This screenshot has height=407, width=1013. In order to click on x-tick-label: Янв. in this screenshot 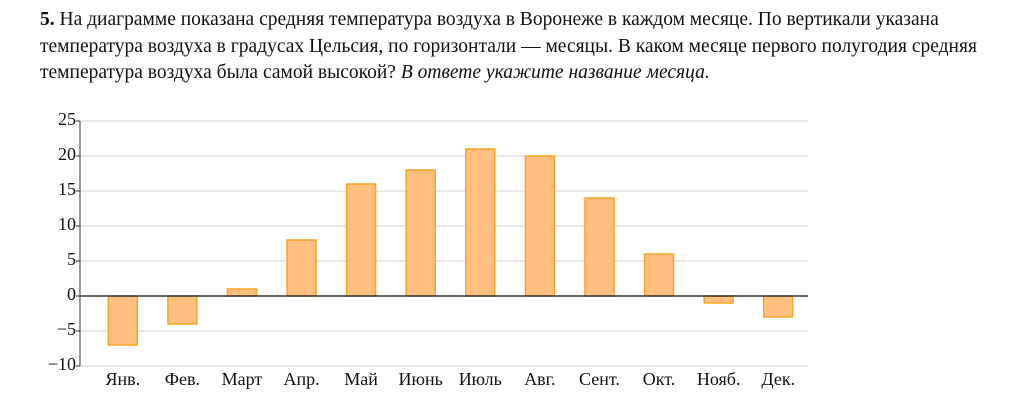, I will do `click(122, 379)`.